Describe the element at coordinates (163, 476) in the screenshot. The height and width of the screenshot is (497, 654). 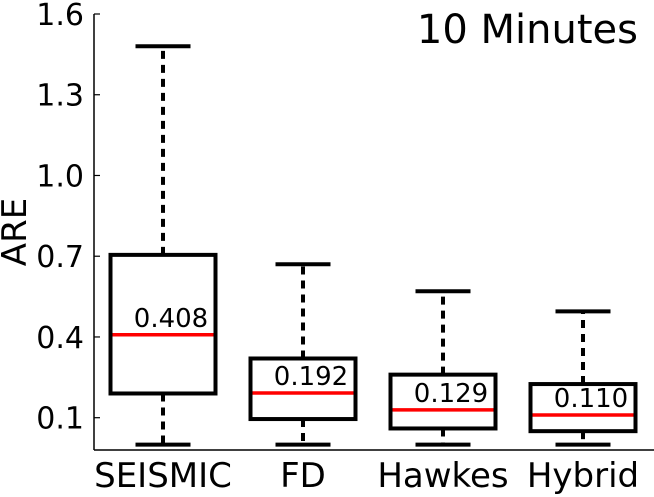
I see `x-tick-label: SEISMIC` at that location.